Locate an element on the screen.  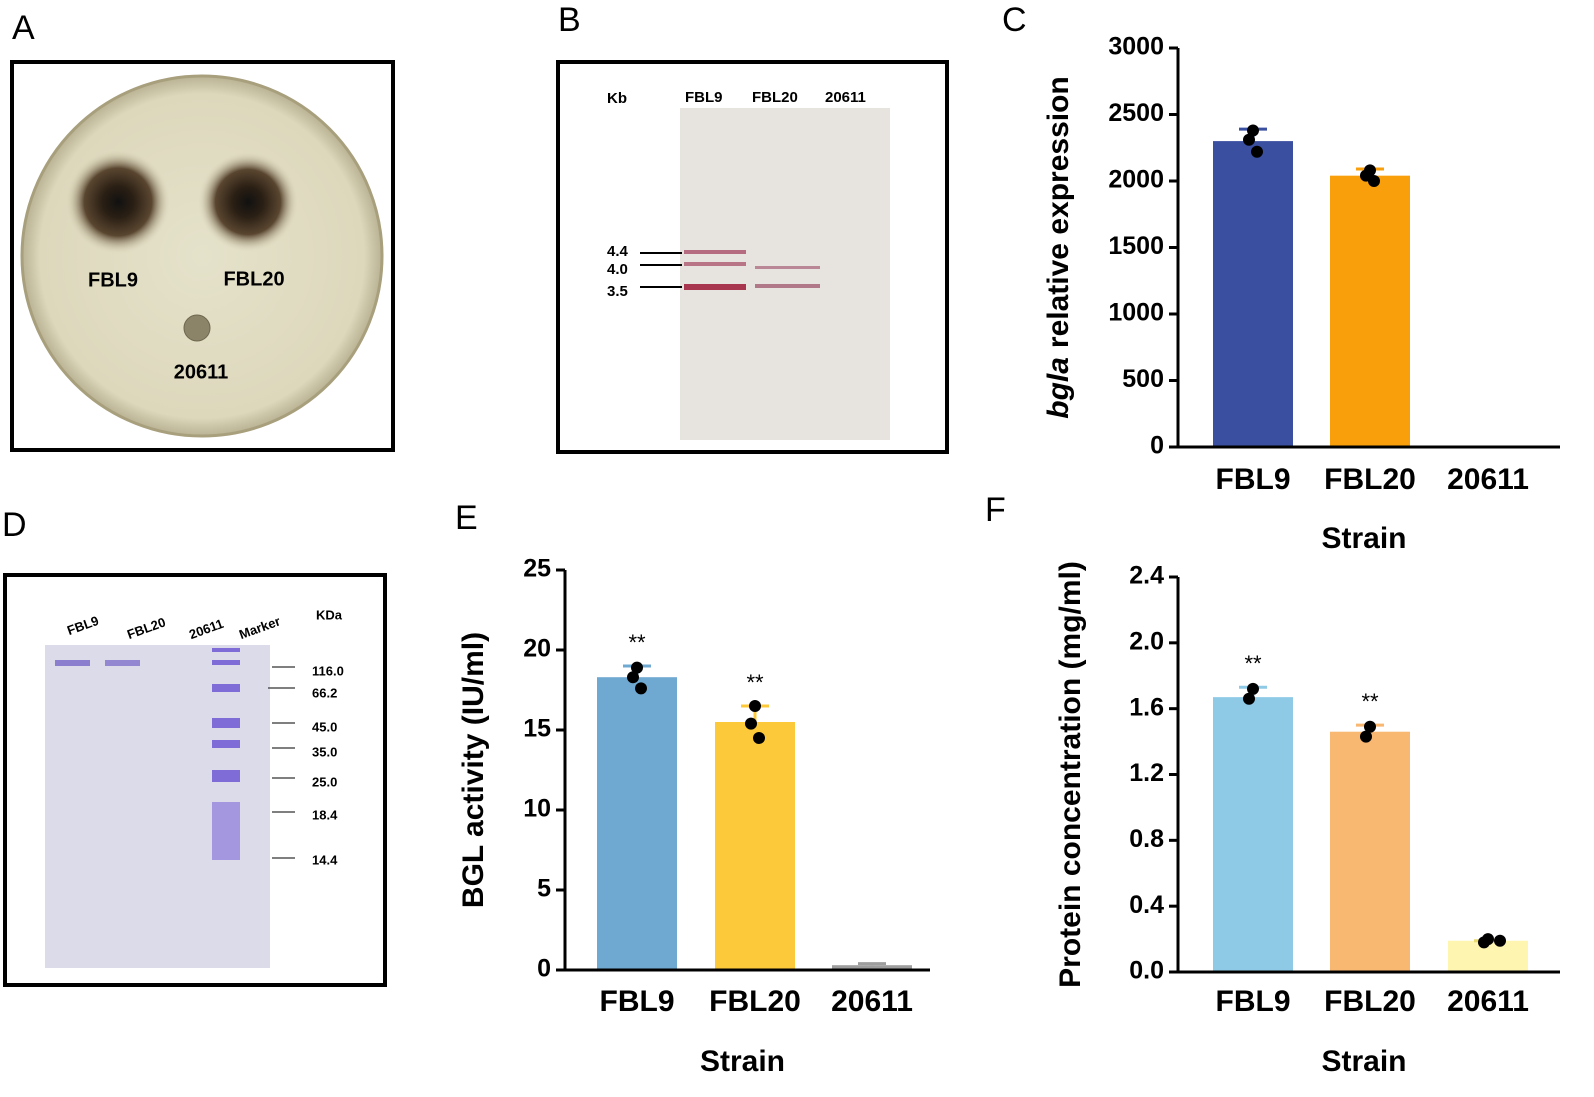
y-tick-label: 2.4 is located at coordinates (1146, 576).